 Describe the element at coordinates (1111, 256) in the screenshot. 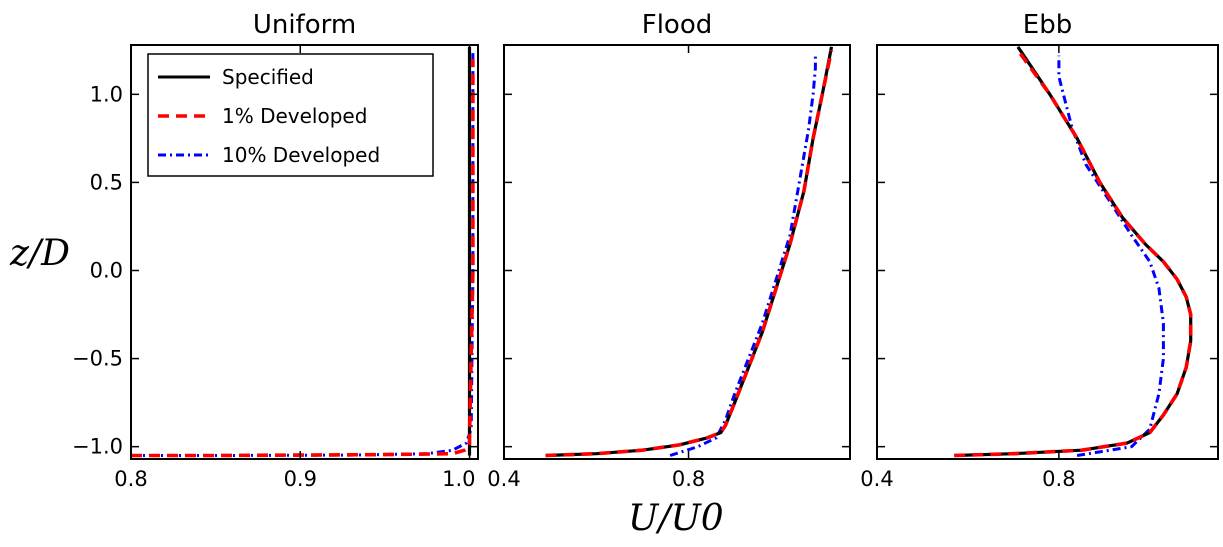

I see `series-line-ebb-10pct-developed` at that location.